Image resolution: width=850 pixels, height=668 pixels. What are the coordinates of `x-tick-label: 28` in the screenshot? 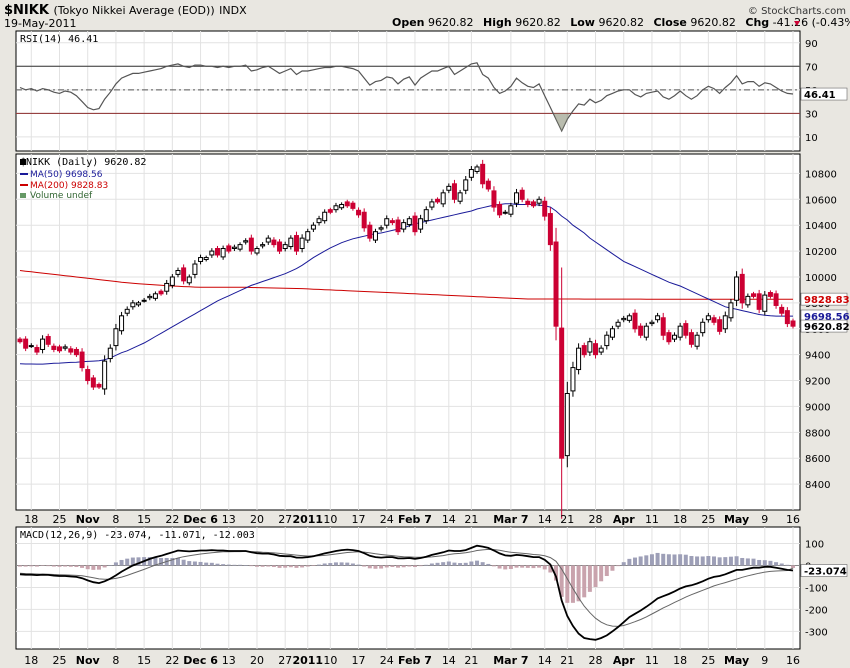 It's located at (596, 660).